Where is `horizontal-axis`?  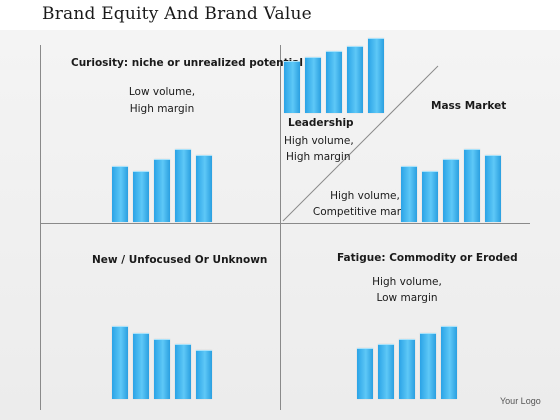
horizontal-axis is located at coordinates (285, 223).